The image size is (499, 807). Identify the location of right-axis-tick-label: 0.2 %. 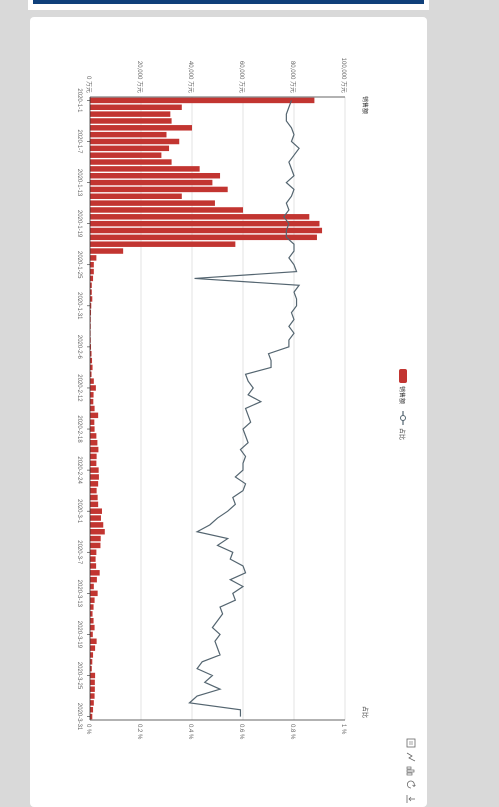
(139, 732).